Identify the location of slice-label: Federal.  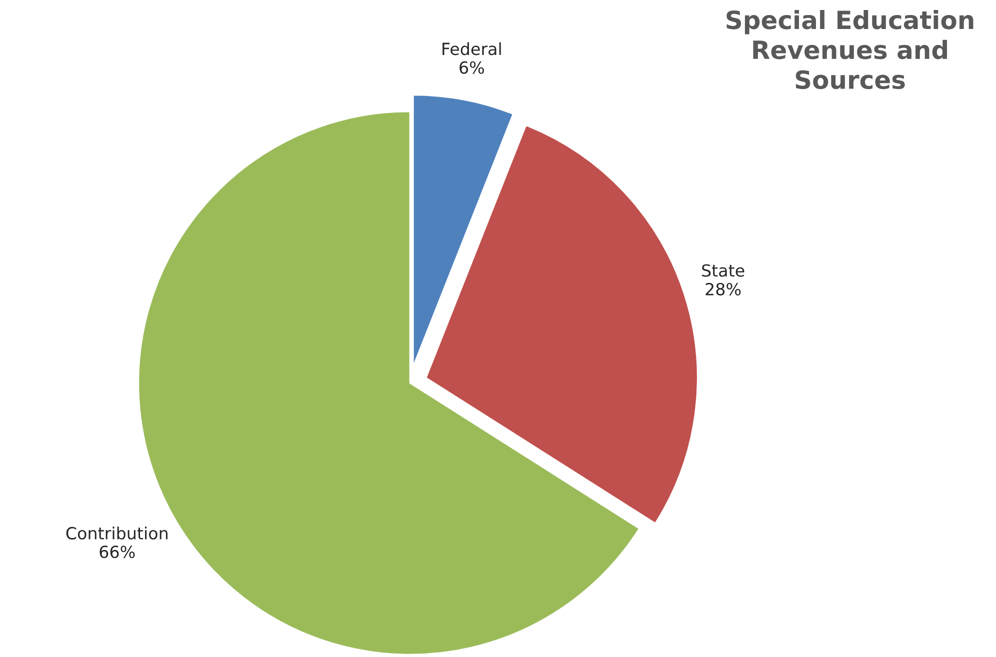
(471, 49).